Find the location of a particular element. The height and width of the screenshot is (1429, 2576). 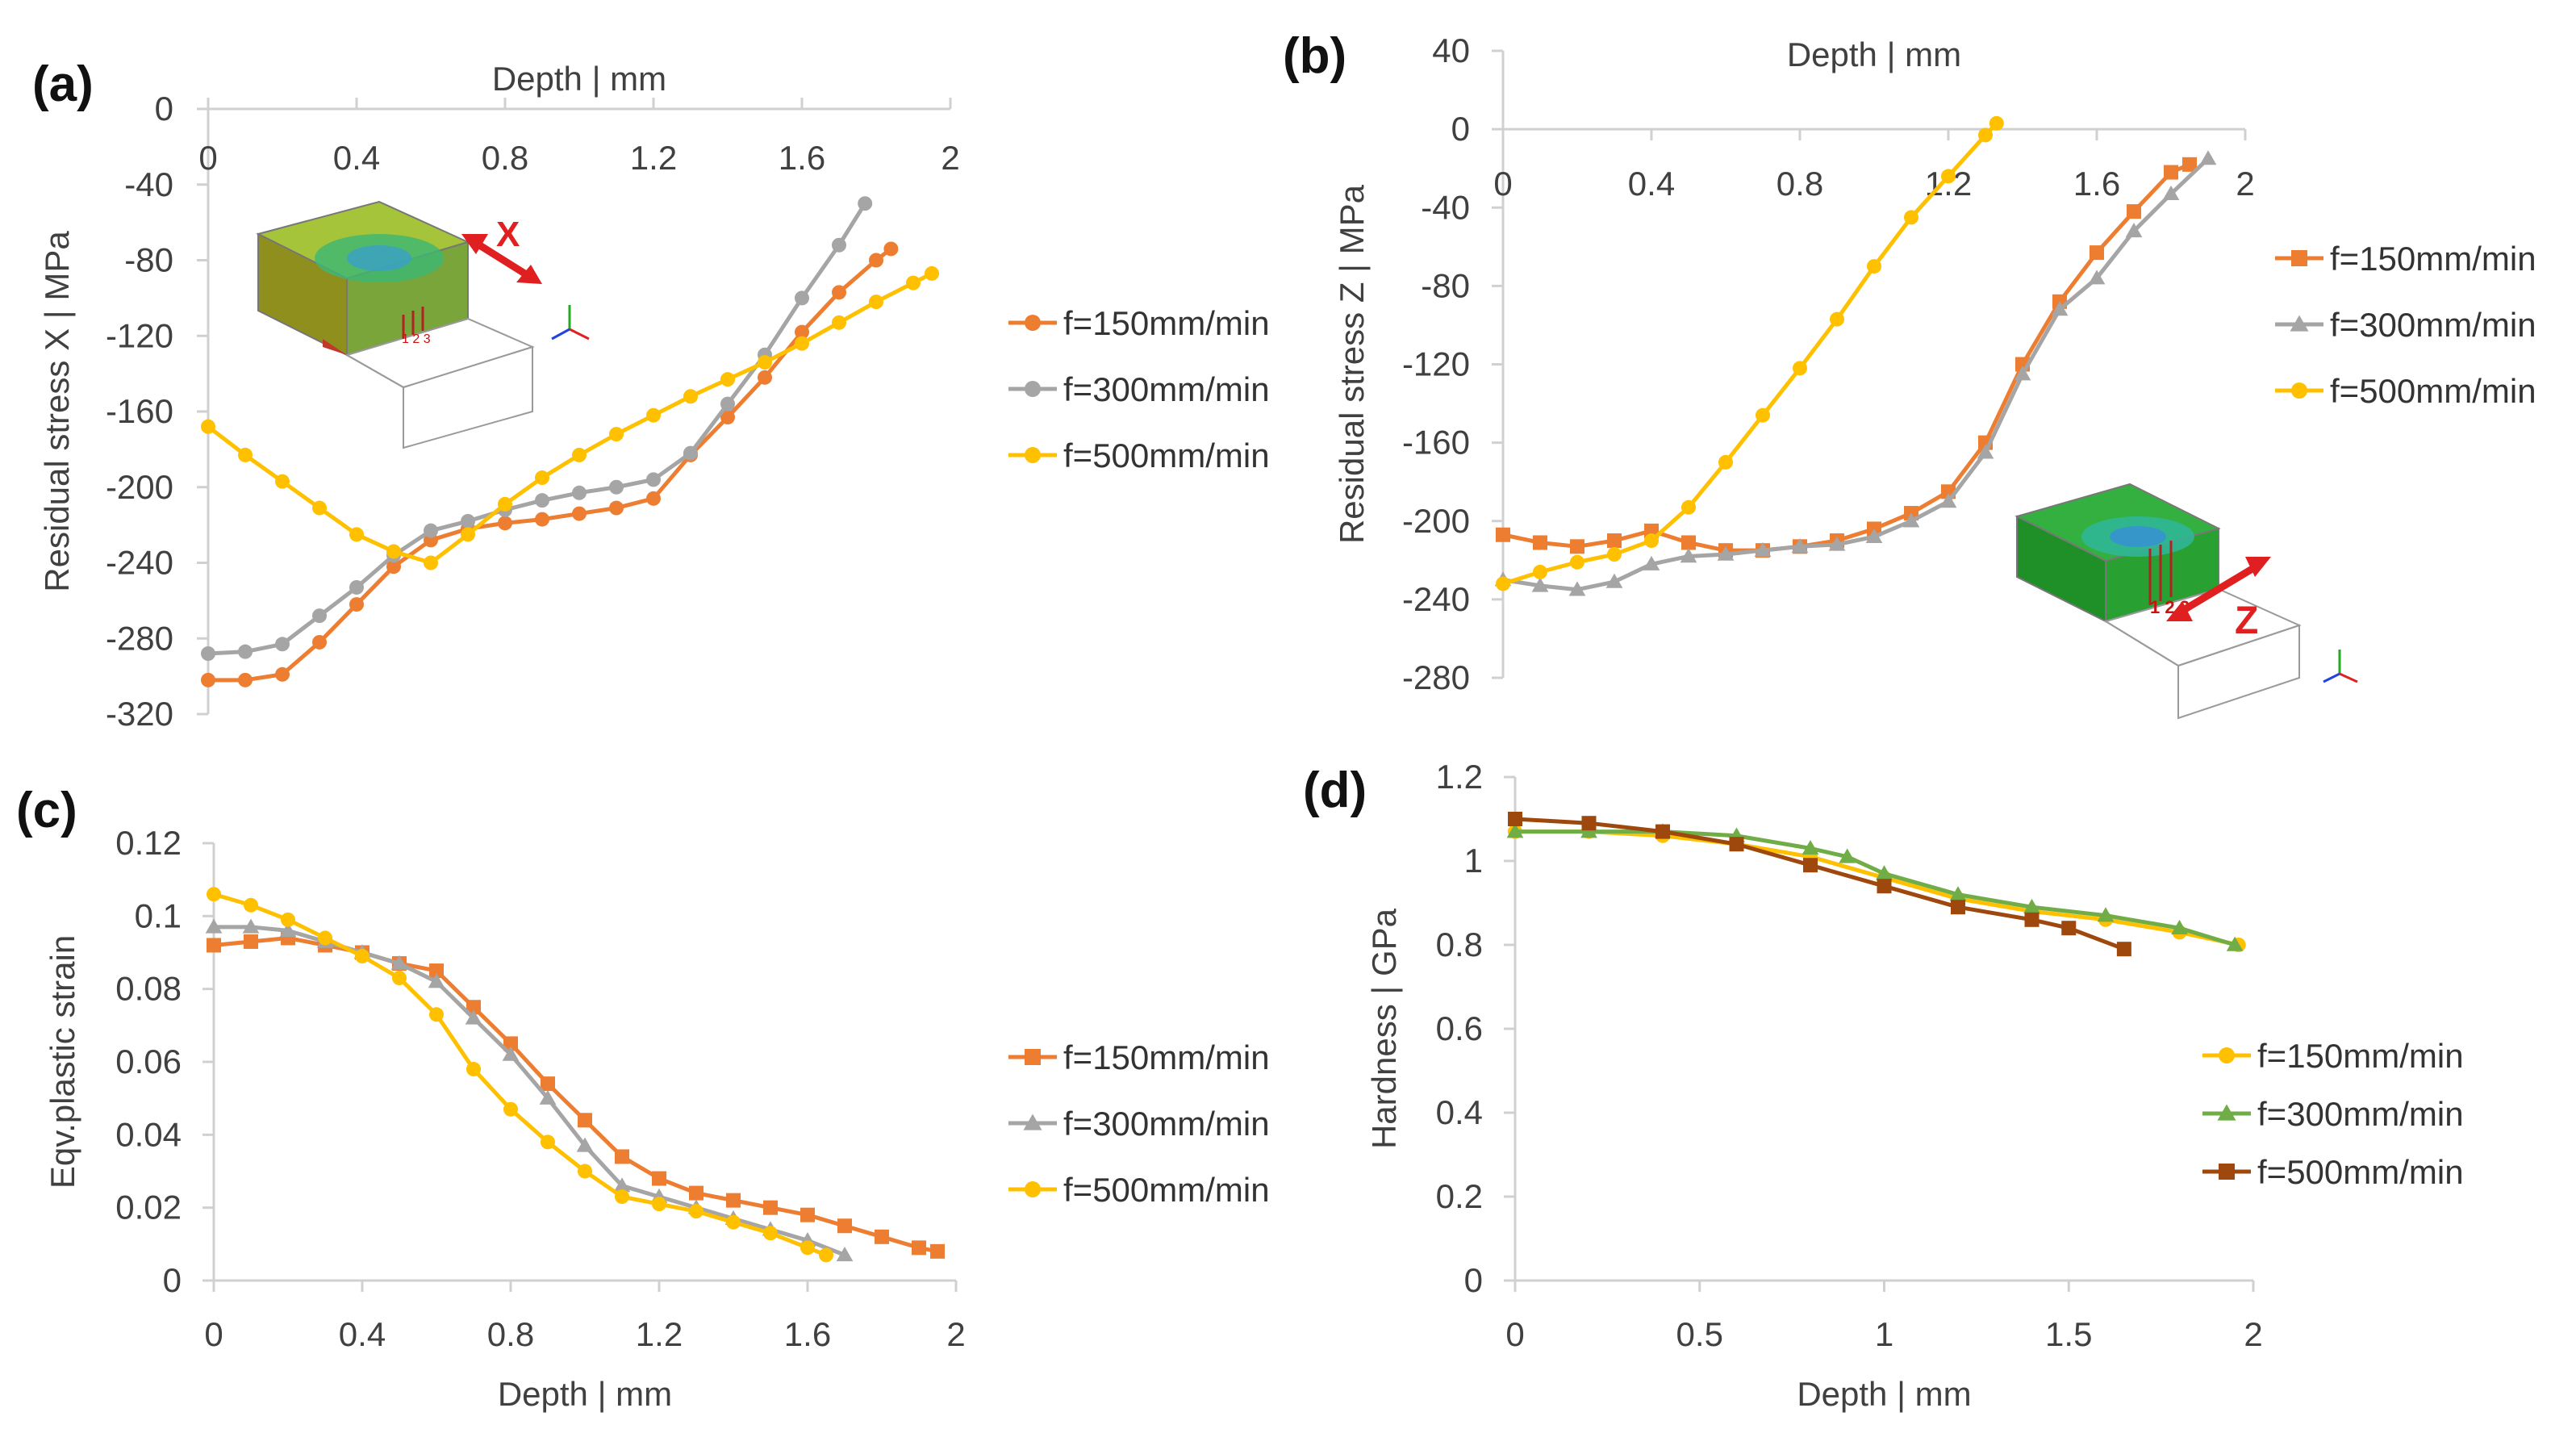

y-tick-label: -280 is located at coordinates (139, 638).